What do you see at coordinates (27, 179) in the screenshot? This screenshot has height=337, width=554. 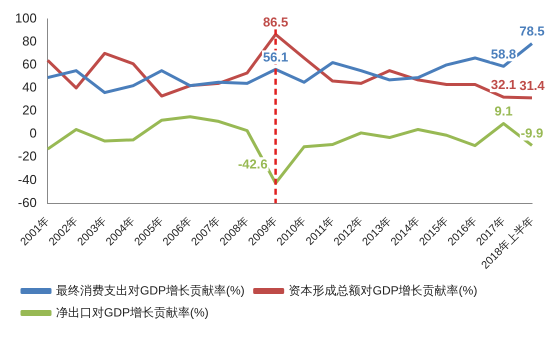 I see `y-tick-label: -40` at bounding box center [27, 179].